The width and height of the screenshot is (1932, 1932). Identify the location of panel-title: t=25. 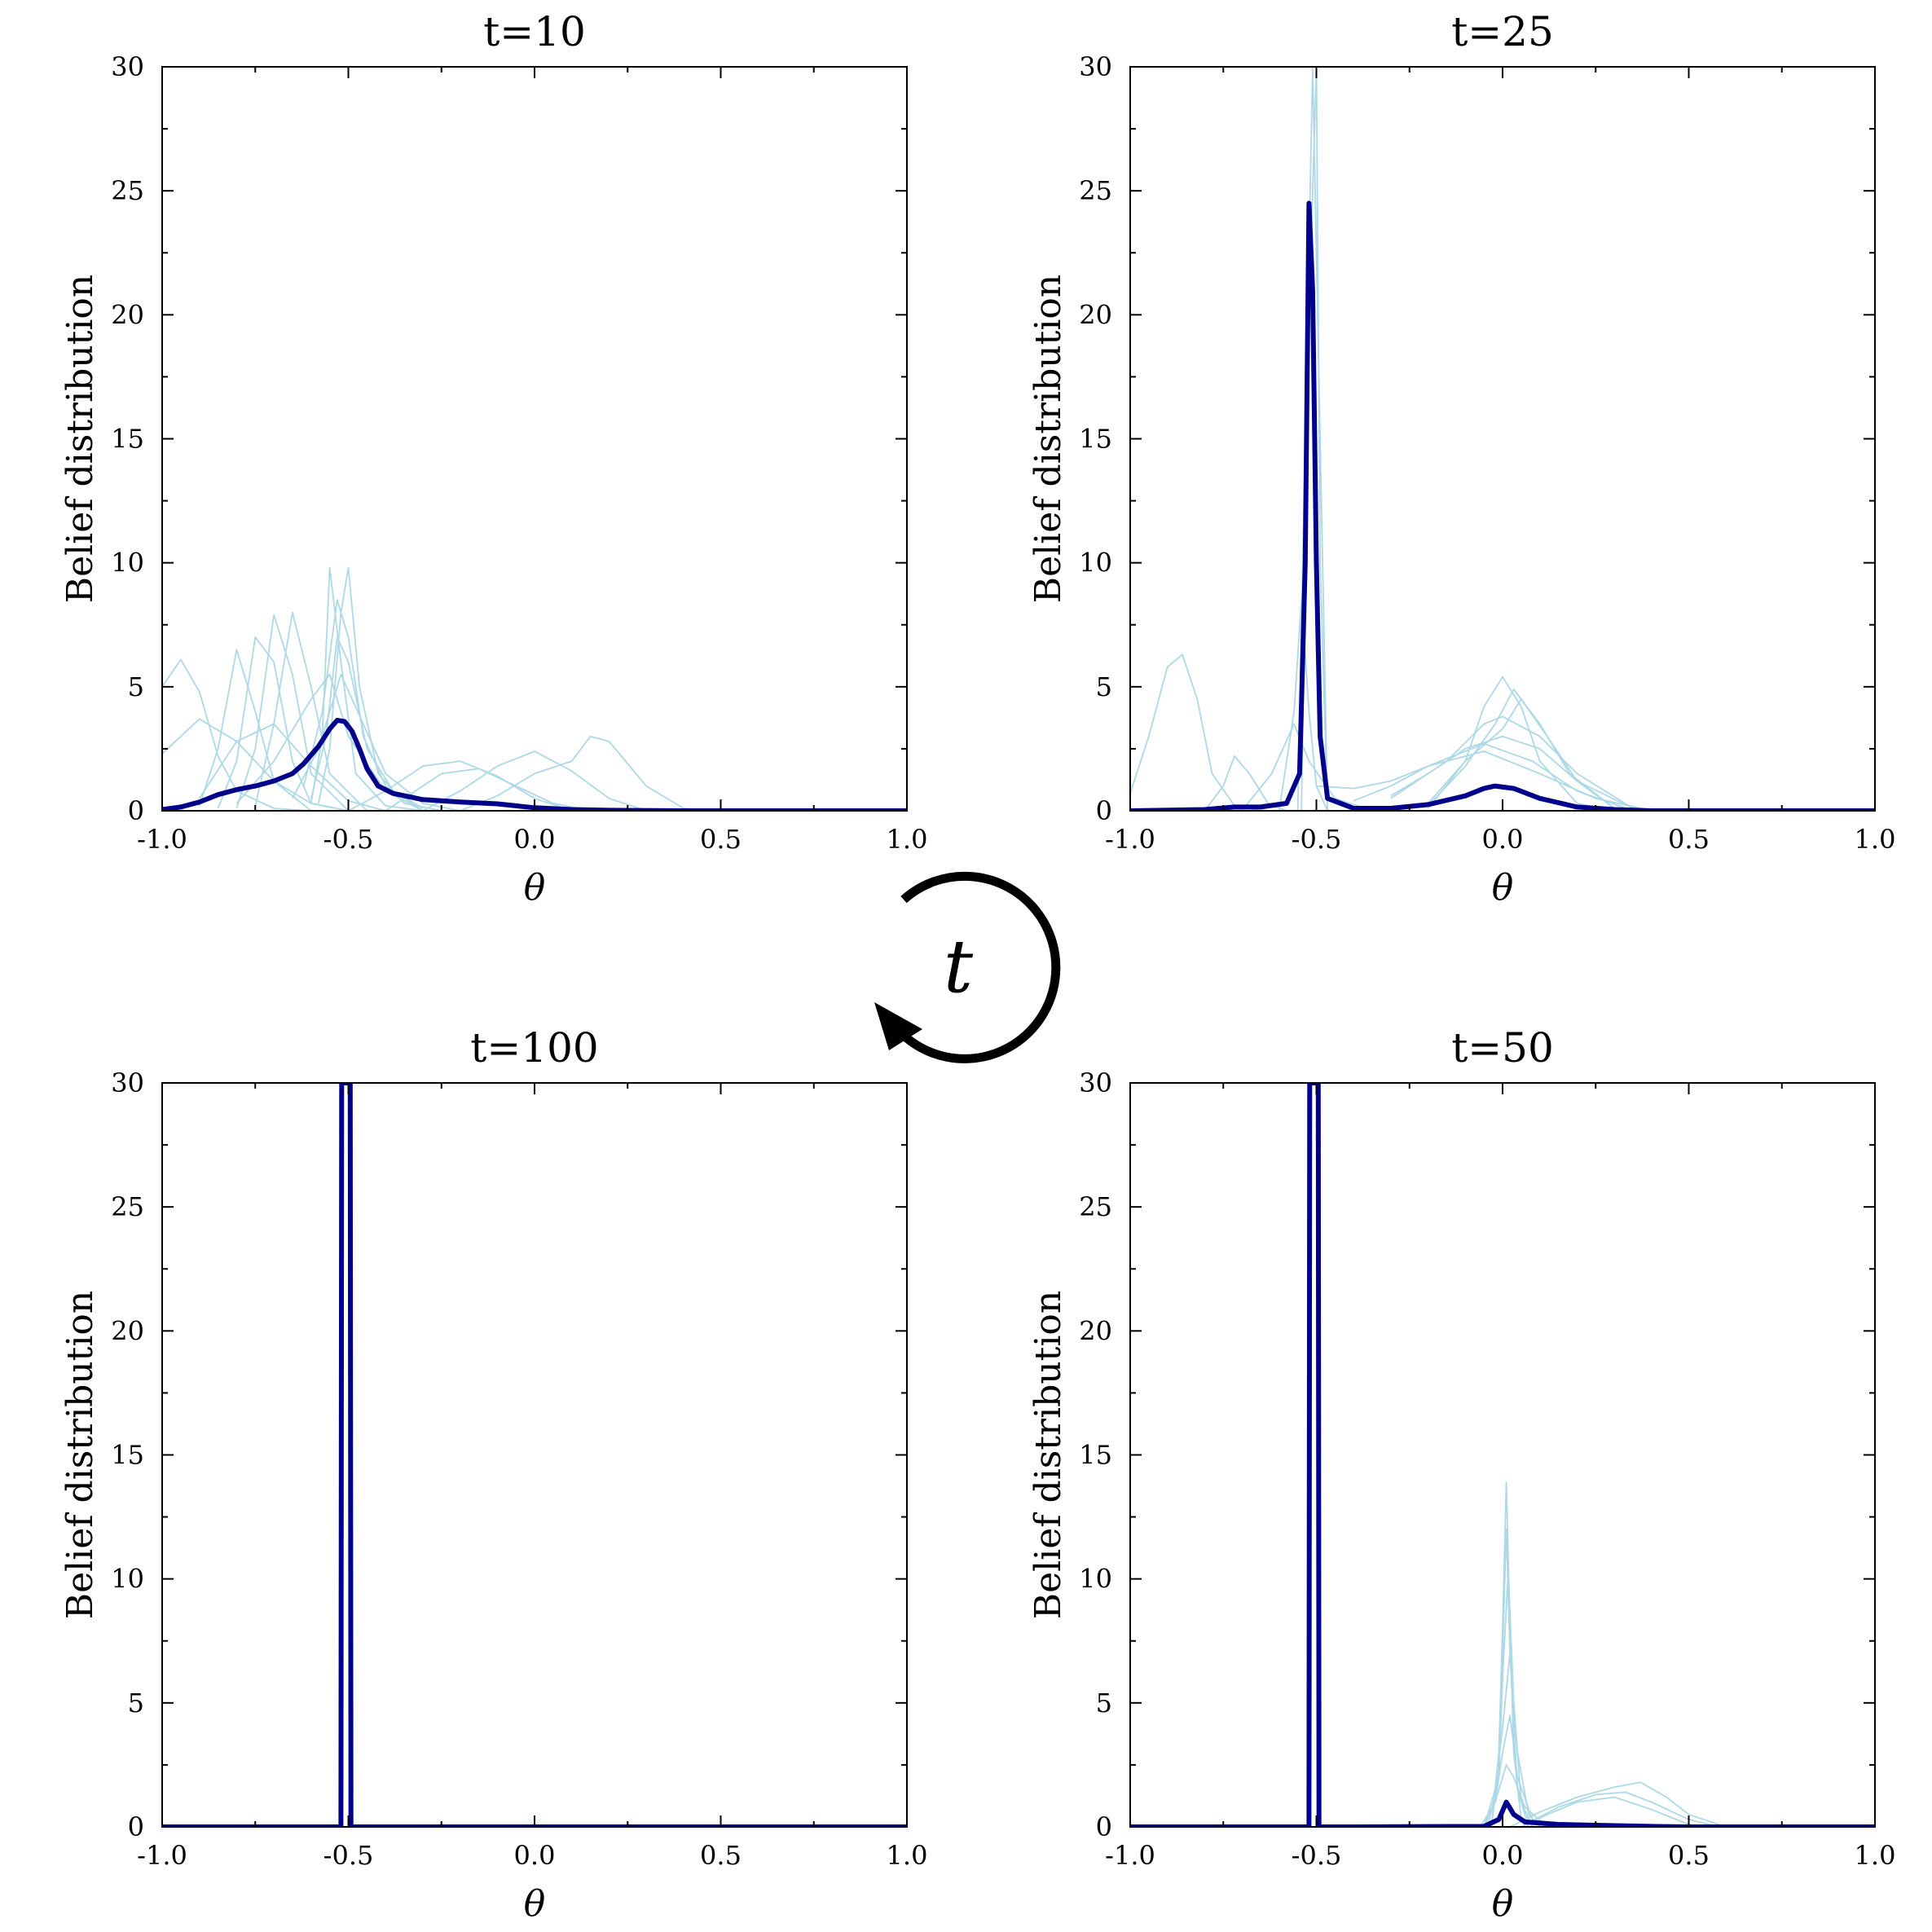
(1502, 31).